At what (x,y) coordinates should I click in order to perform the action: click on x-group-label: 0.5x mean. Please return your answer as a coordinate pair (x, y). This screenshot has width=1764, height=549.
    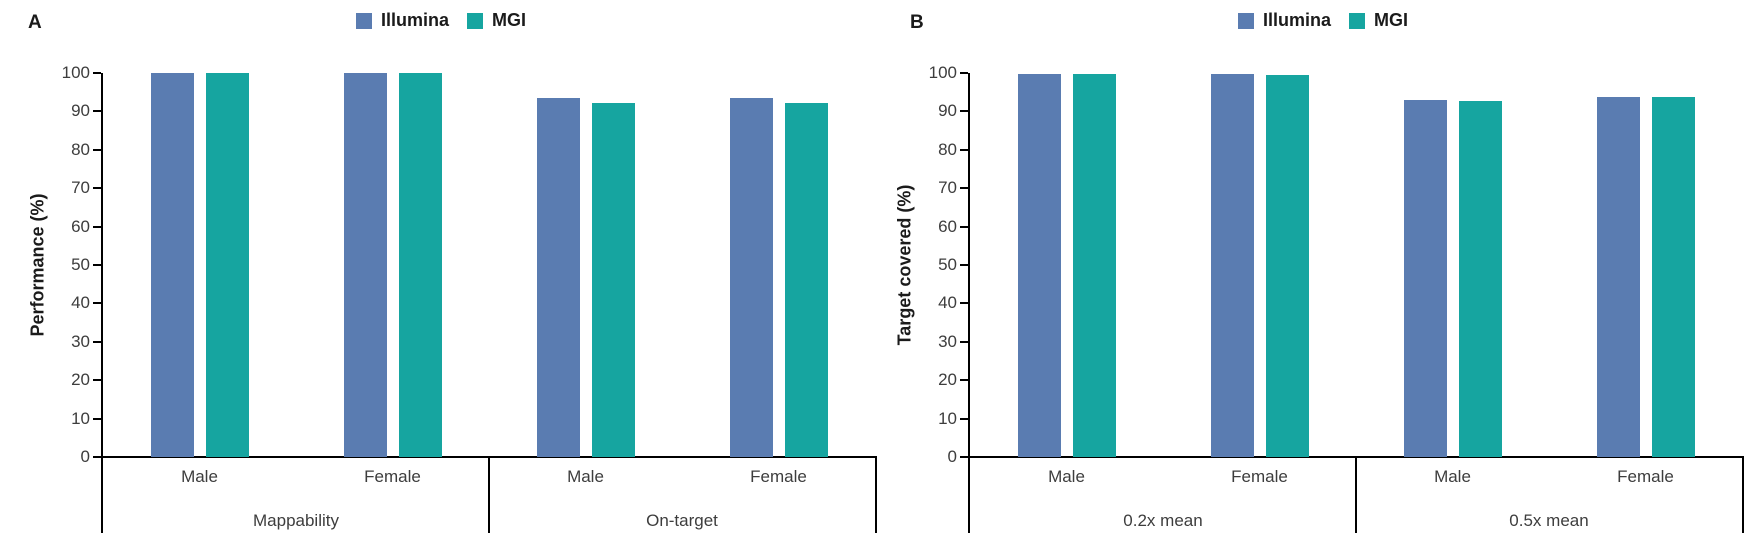
    Looking at the image, I should click on (1549, 520).